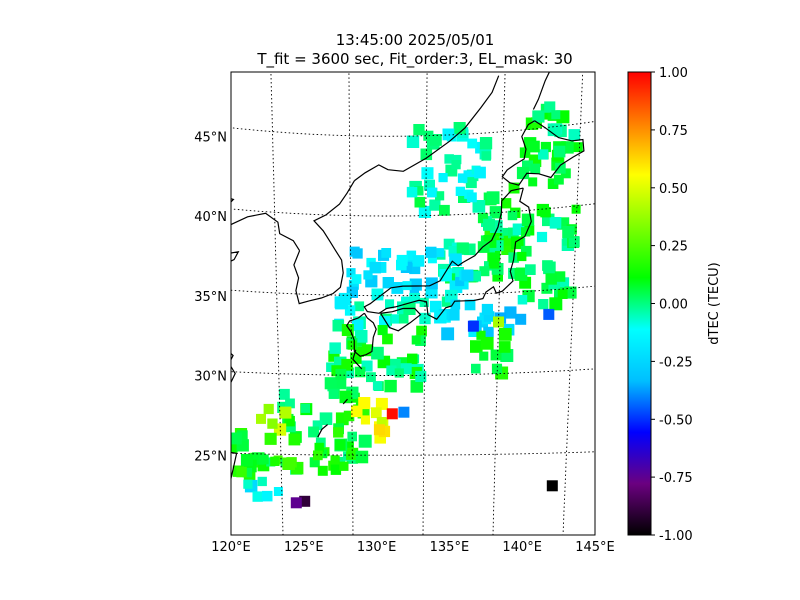 This screenshot has height=600, width=800. Describe the element at coordinates (210, 377) in the screenshot. I see `lat-tick-label: 30°N` at that location.